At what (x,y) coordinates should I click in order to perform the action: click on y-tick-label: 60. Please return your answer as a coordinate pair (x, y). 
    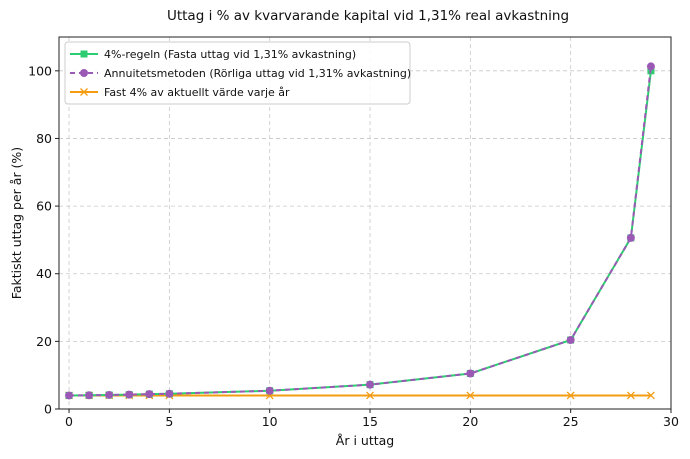
    Looking at the image, I should click on (44, 206).